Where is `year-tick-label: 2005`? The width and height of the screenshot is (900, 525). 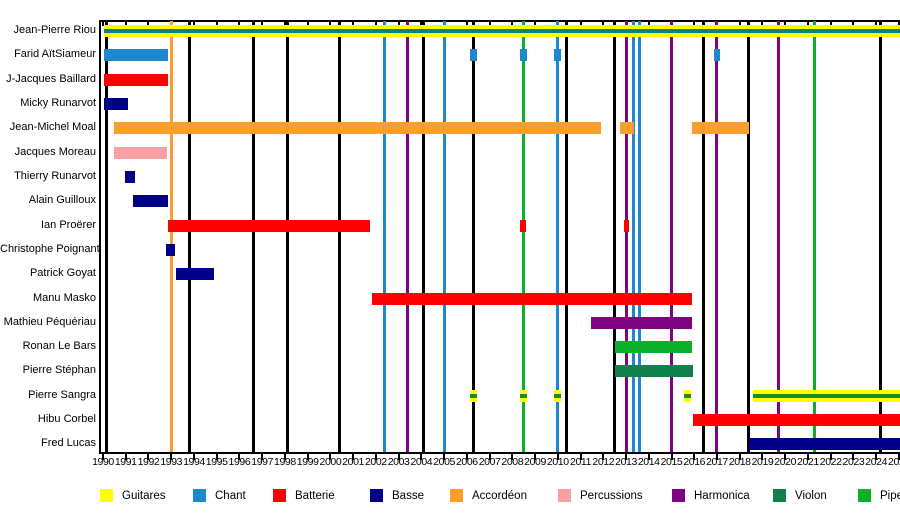 year-tick-label: 2005 is located at coordinates (444, 462).